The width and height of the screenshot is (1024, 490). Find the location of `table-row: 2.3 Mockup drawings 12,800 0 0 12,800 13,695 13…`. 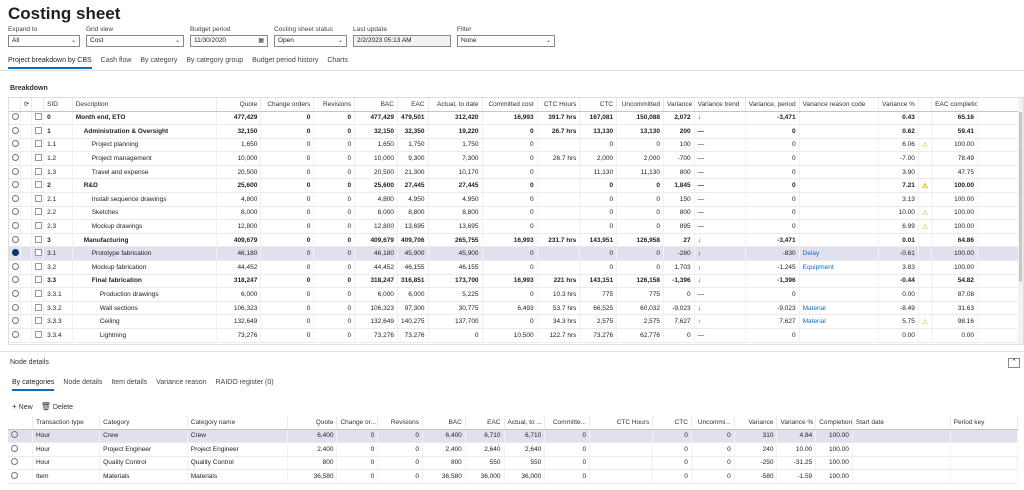

table-row: 2.3 Mockup drawings 12,800 0 0 12,800 13,695 13… is located at coordinates (514, 226).